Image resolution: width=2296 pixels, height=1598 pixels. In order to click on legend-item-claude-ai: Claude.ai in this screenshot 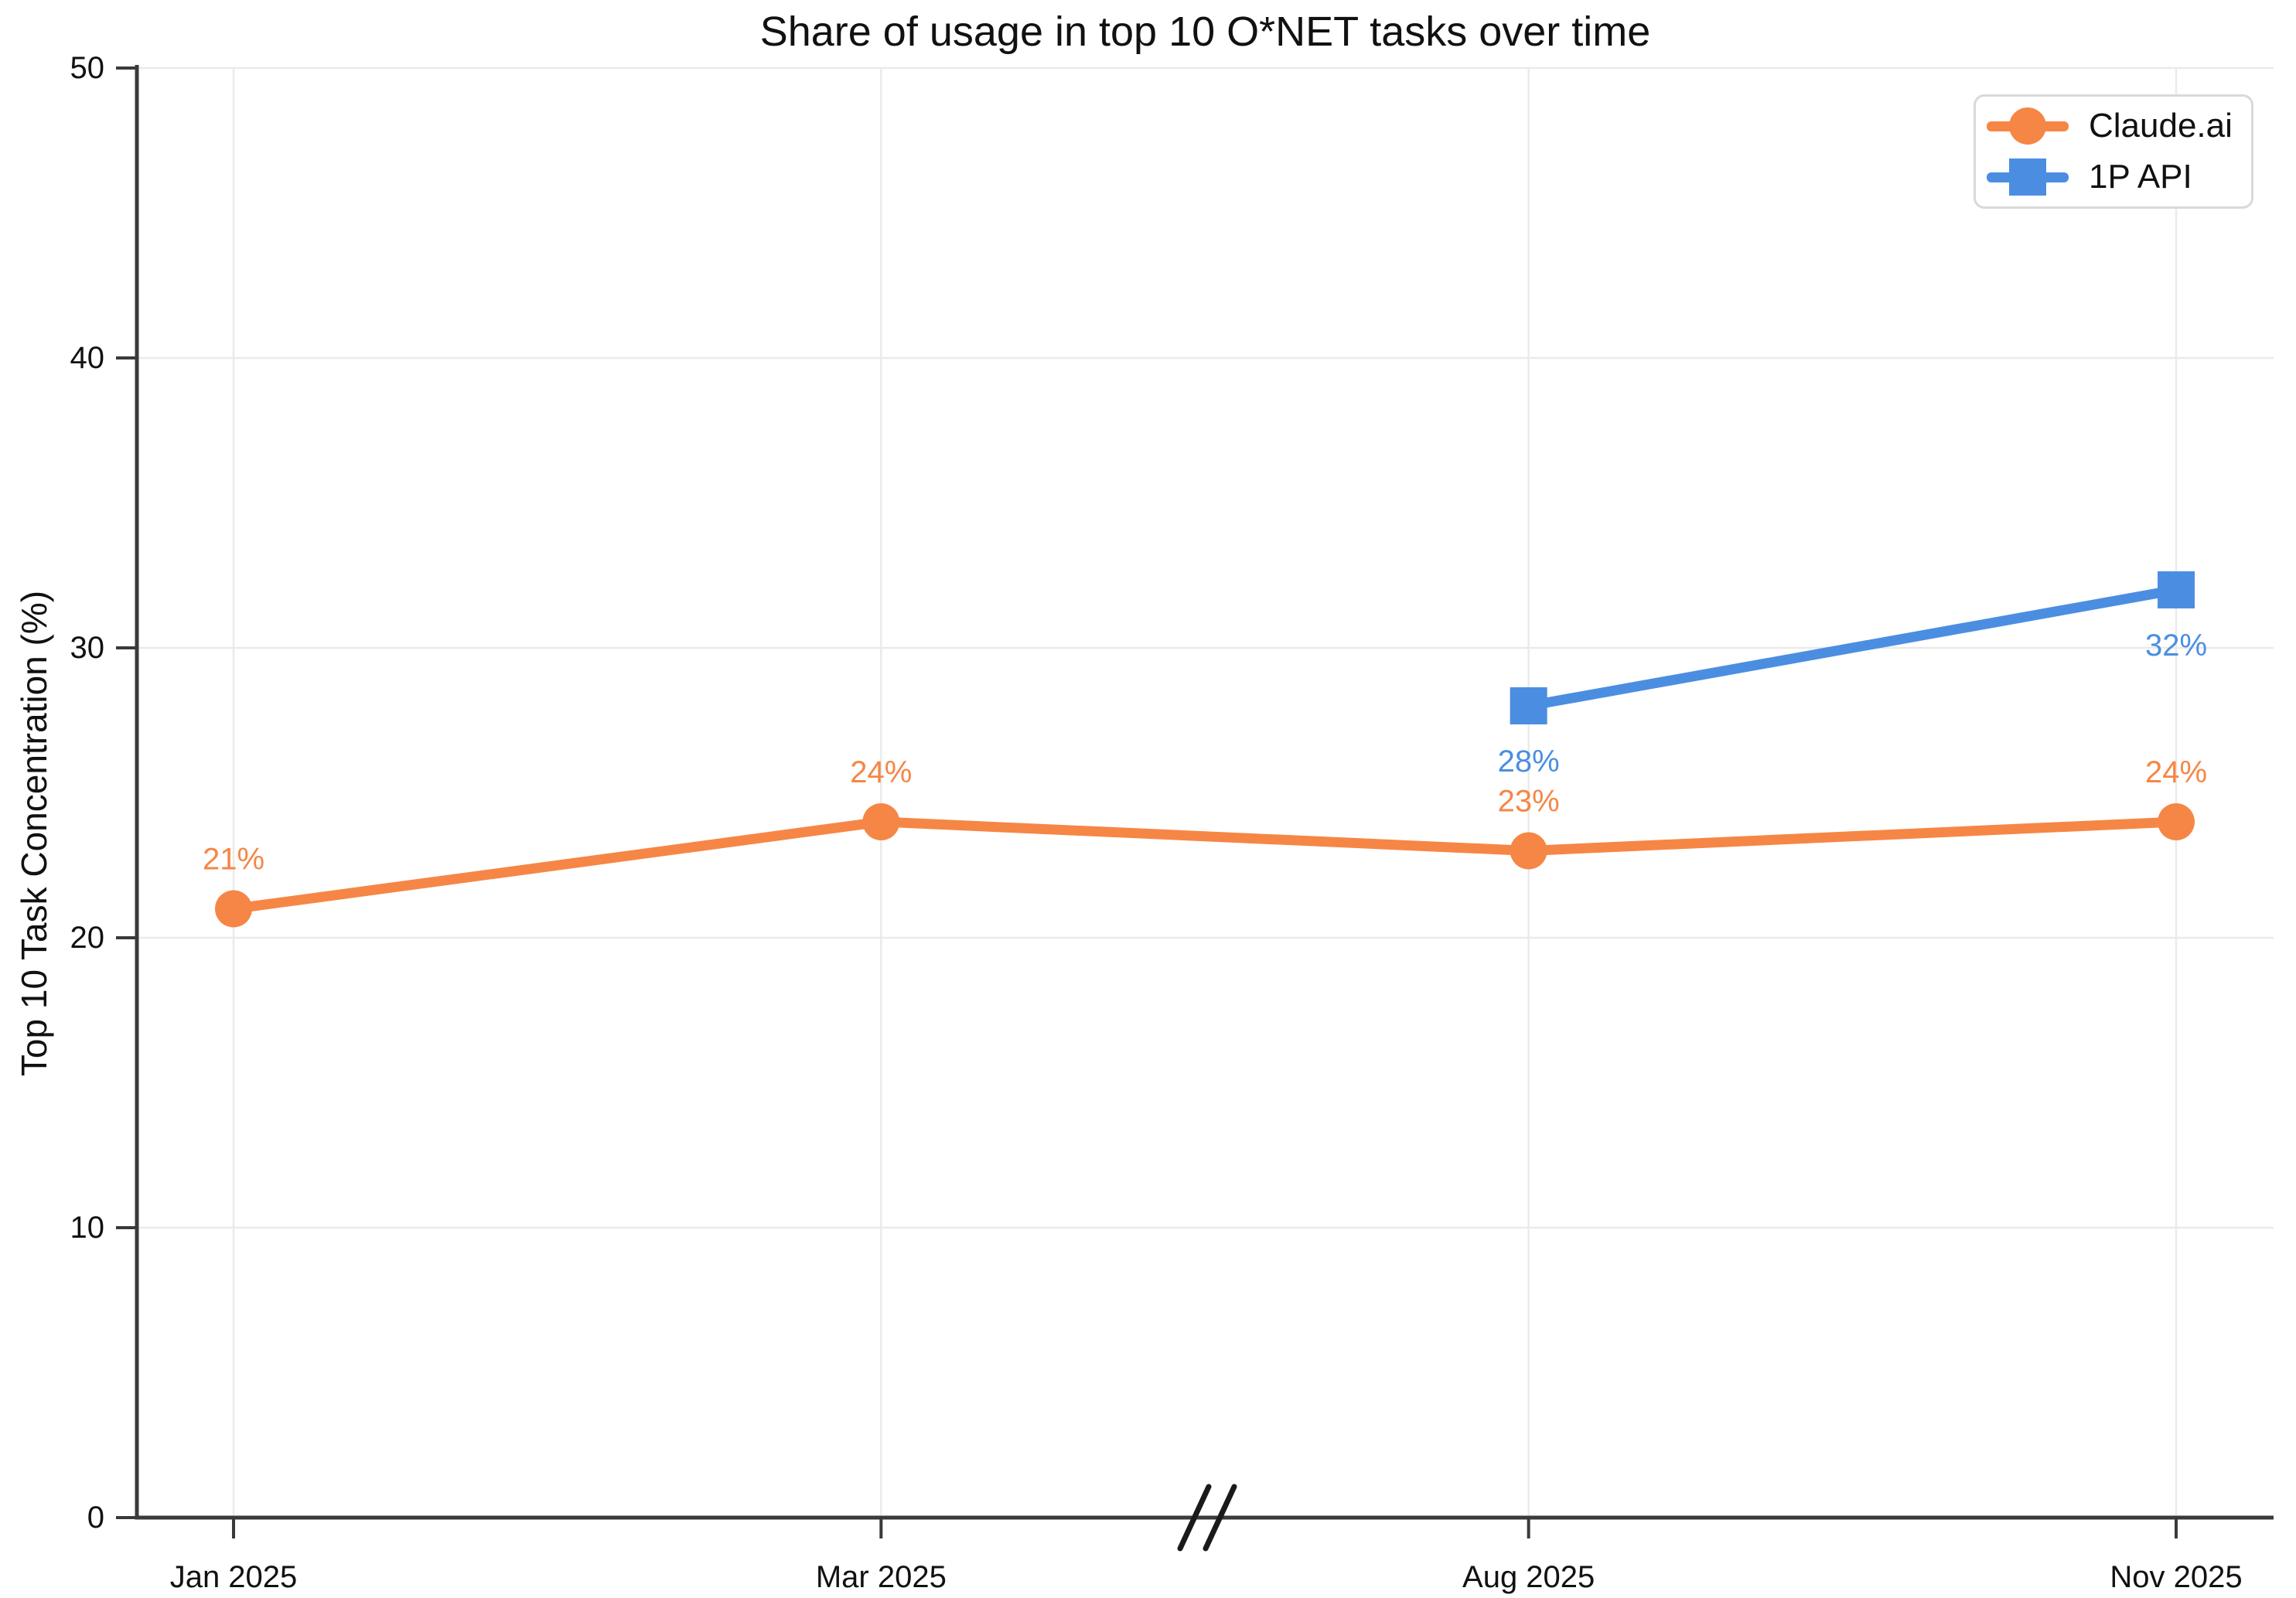, I will do `click(2119, 126)`.